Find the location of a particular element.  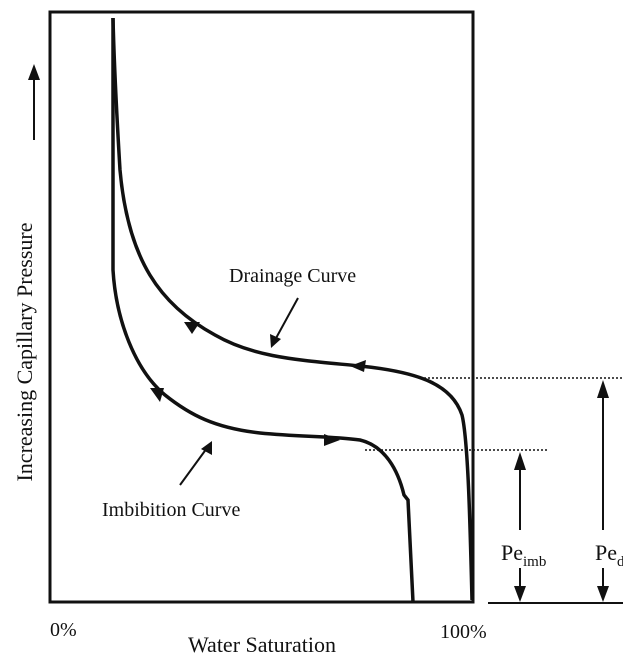

pe-sub: d is located at coordinates (620, 562).